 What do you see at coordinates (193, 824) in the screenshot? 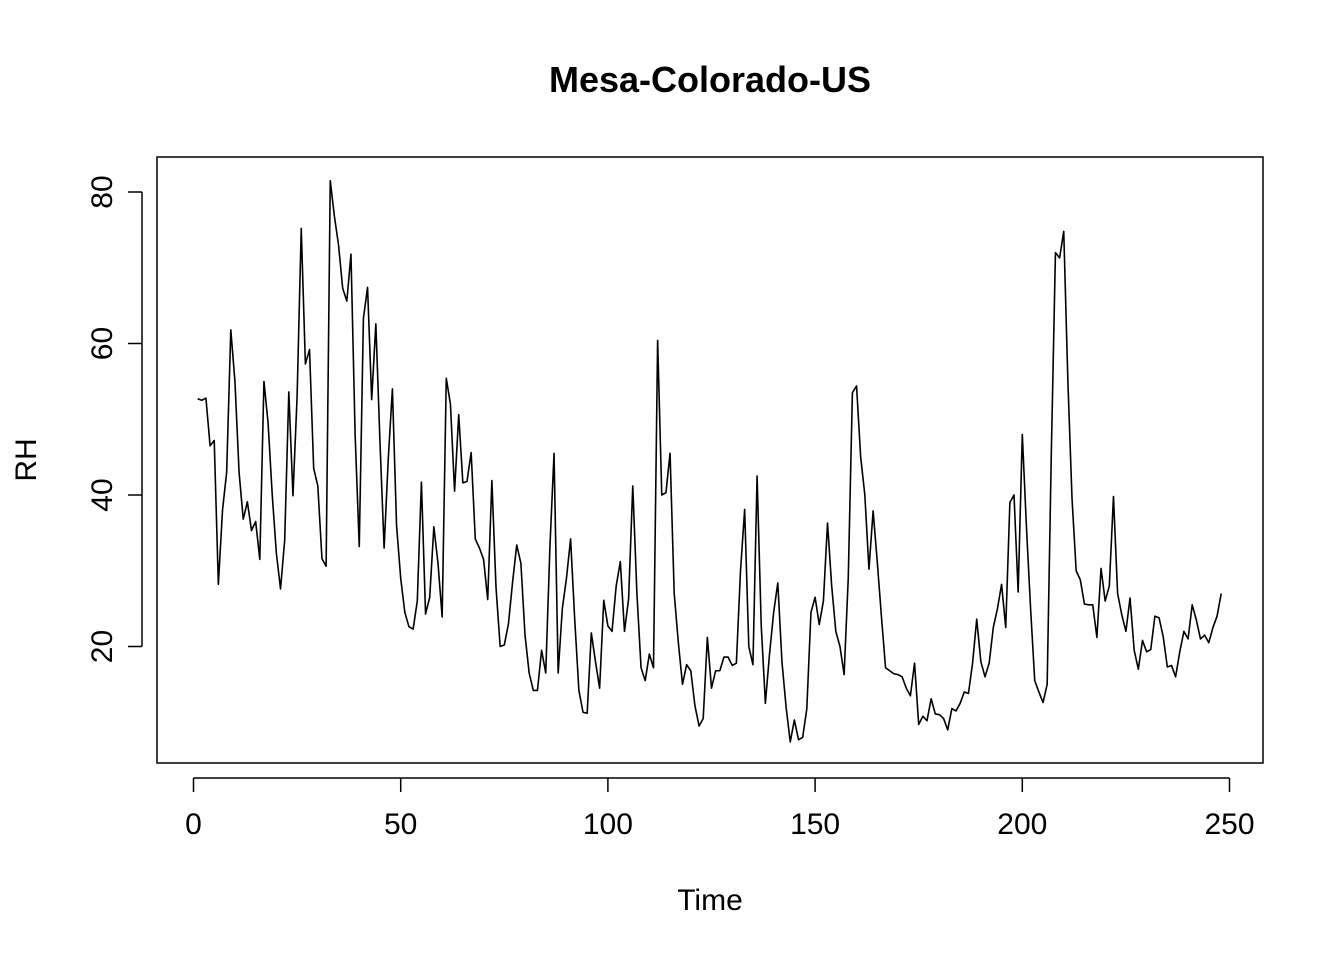
I see `x-tick-label: 0` at bounding box center [193, 824].